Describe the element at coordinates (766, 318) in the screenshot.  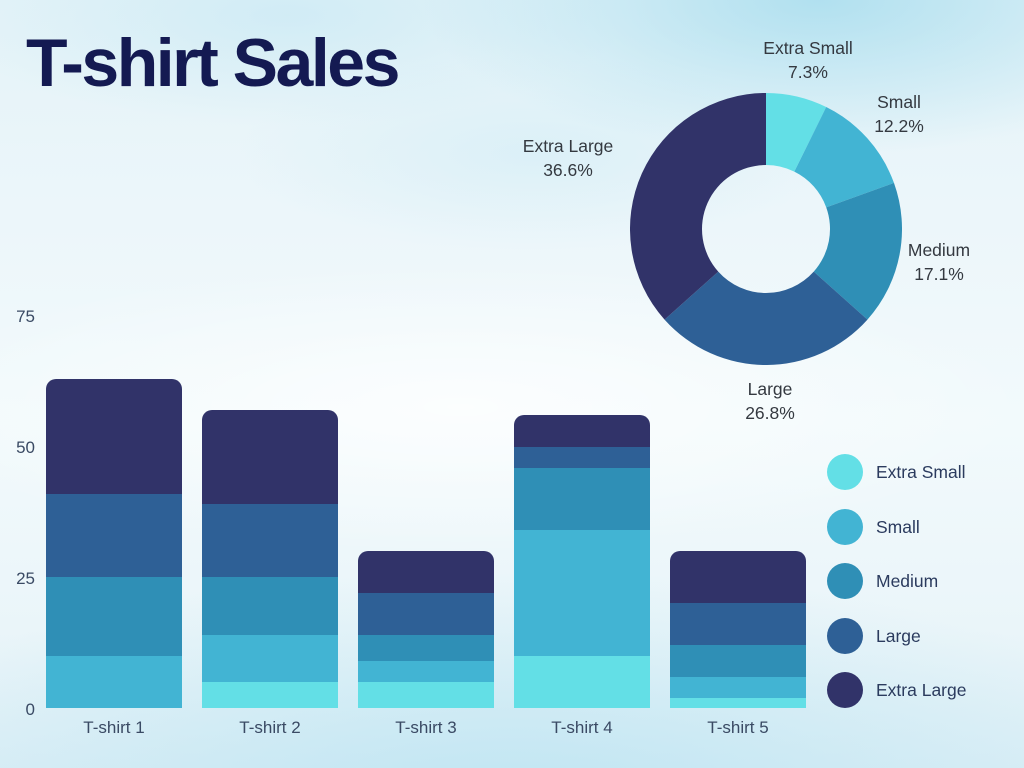
I see `donut-slice-large` at that location.